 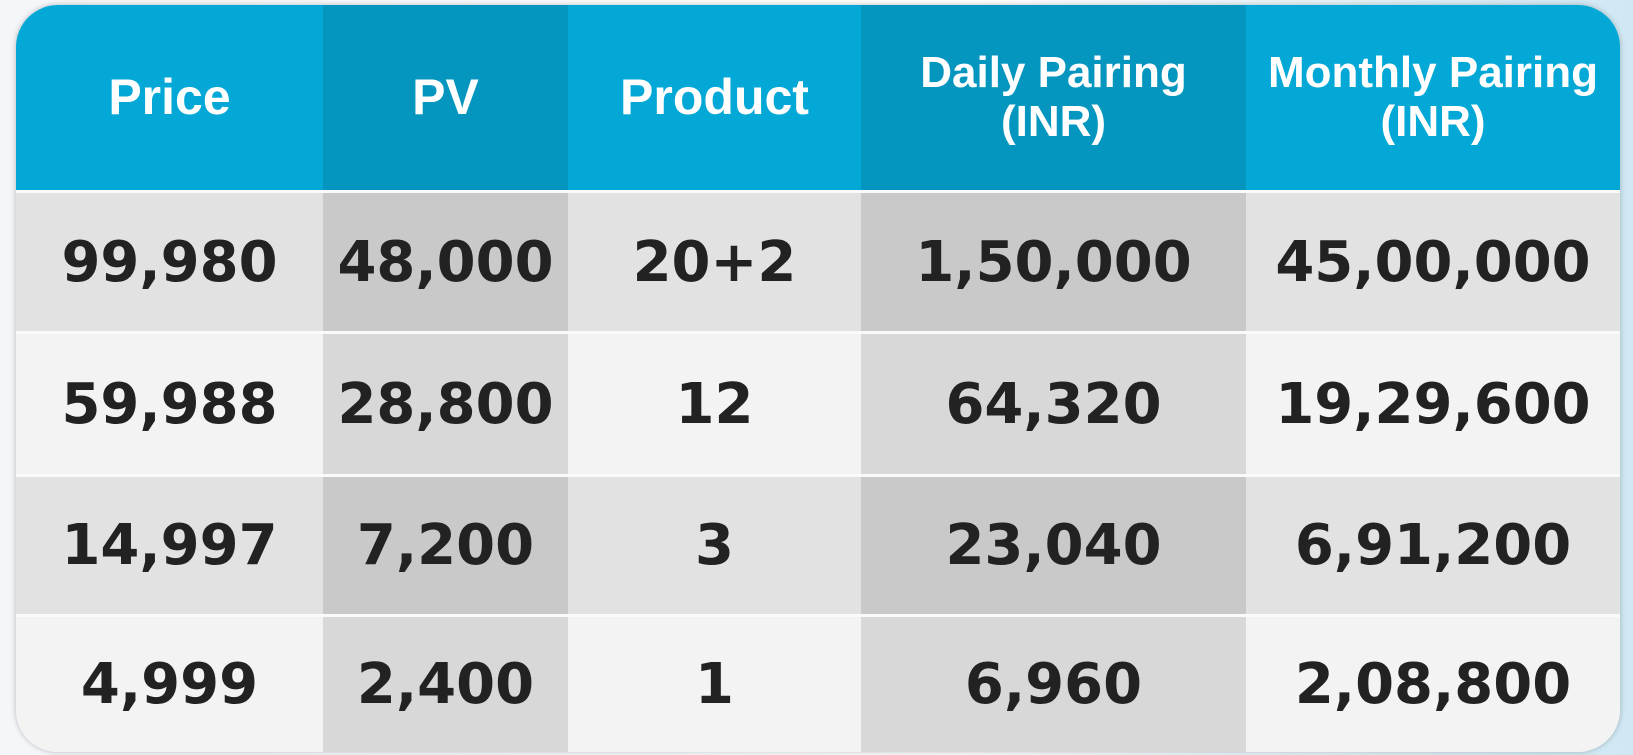 I want to click on table-cell: 99,980, so click(x=169, y=260).